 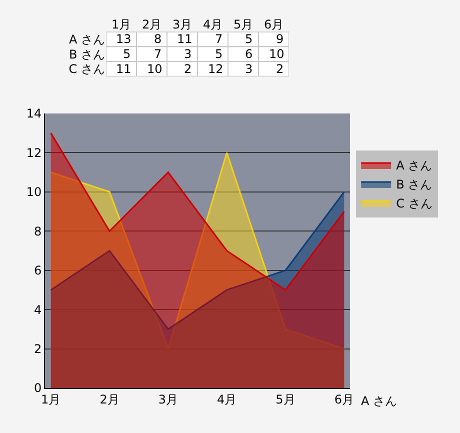 What do you see at coordinates (414, 165) in the screenshot?
I see `legend-label: A さん` at bounding box center [414, 165].